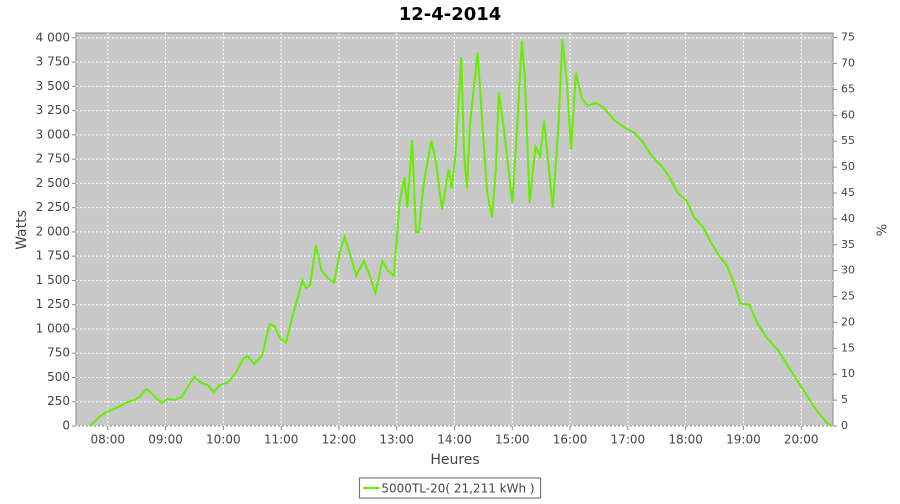  What do you see at coordinates (223, 440) in the screenshot?
I see `x-tick-label: 10:00` at bounding box center [223, 440].